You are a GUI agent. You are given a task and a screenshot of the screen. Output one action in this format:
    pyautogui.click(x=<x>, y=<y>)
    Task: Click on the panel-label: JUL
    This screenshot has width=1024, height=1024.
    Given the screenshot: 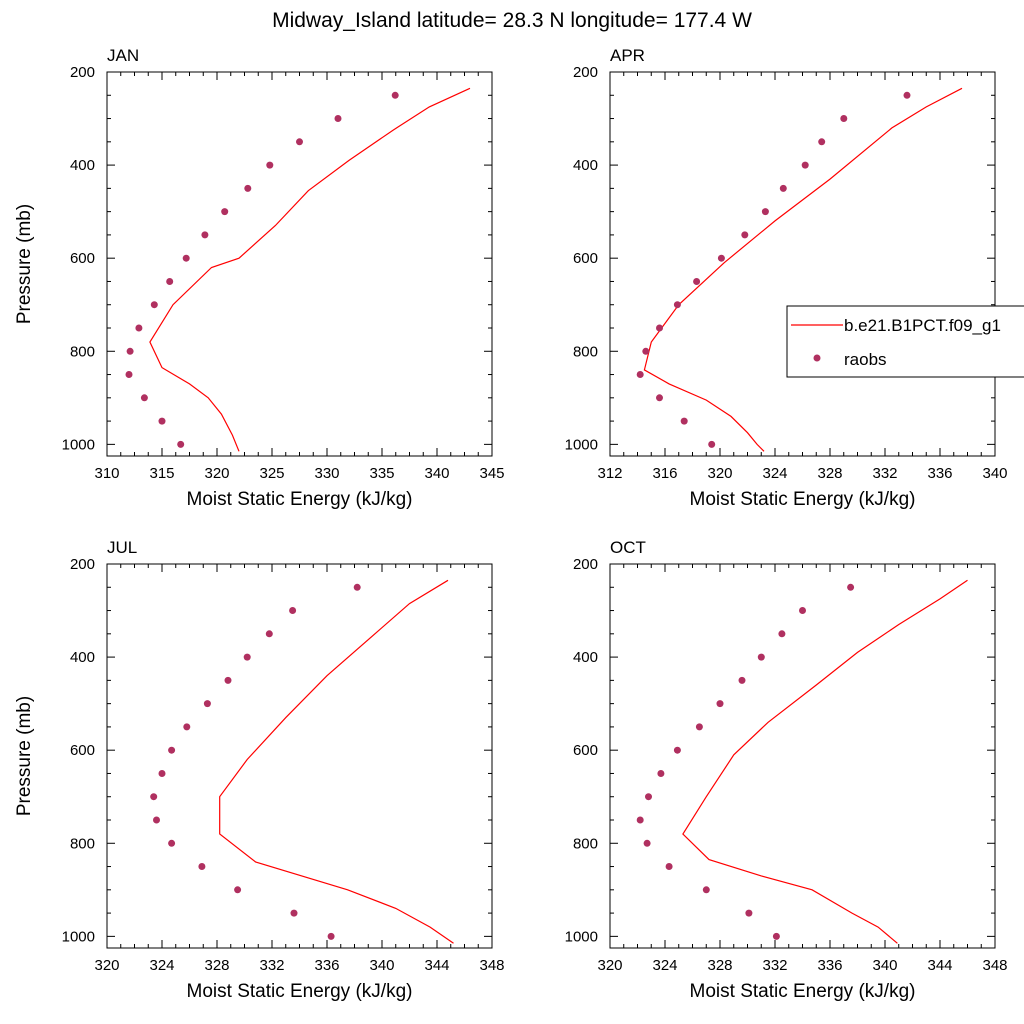 What is the action you would take?
    pyautogui.click(x=122, y=547)
    